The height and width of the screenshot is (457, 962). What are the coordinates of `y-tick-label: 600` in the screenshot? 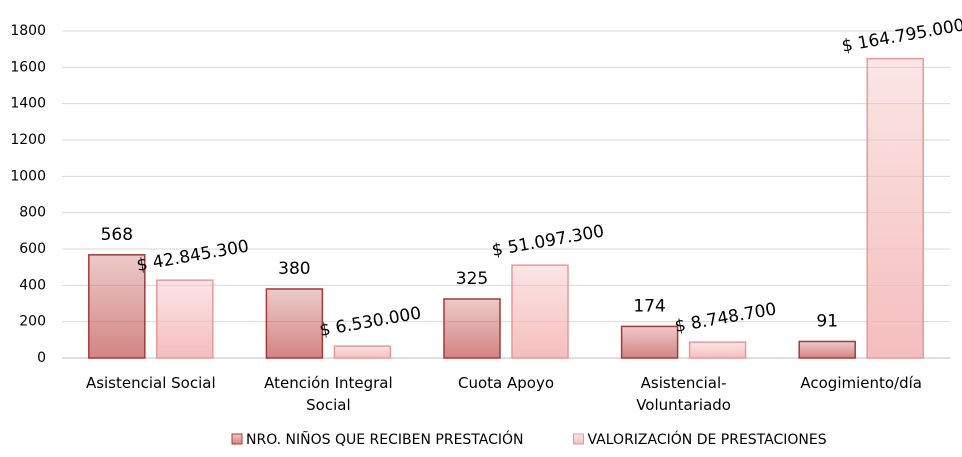 It's located at (32, 249).